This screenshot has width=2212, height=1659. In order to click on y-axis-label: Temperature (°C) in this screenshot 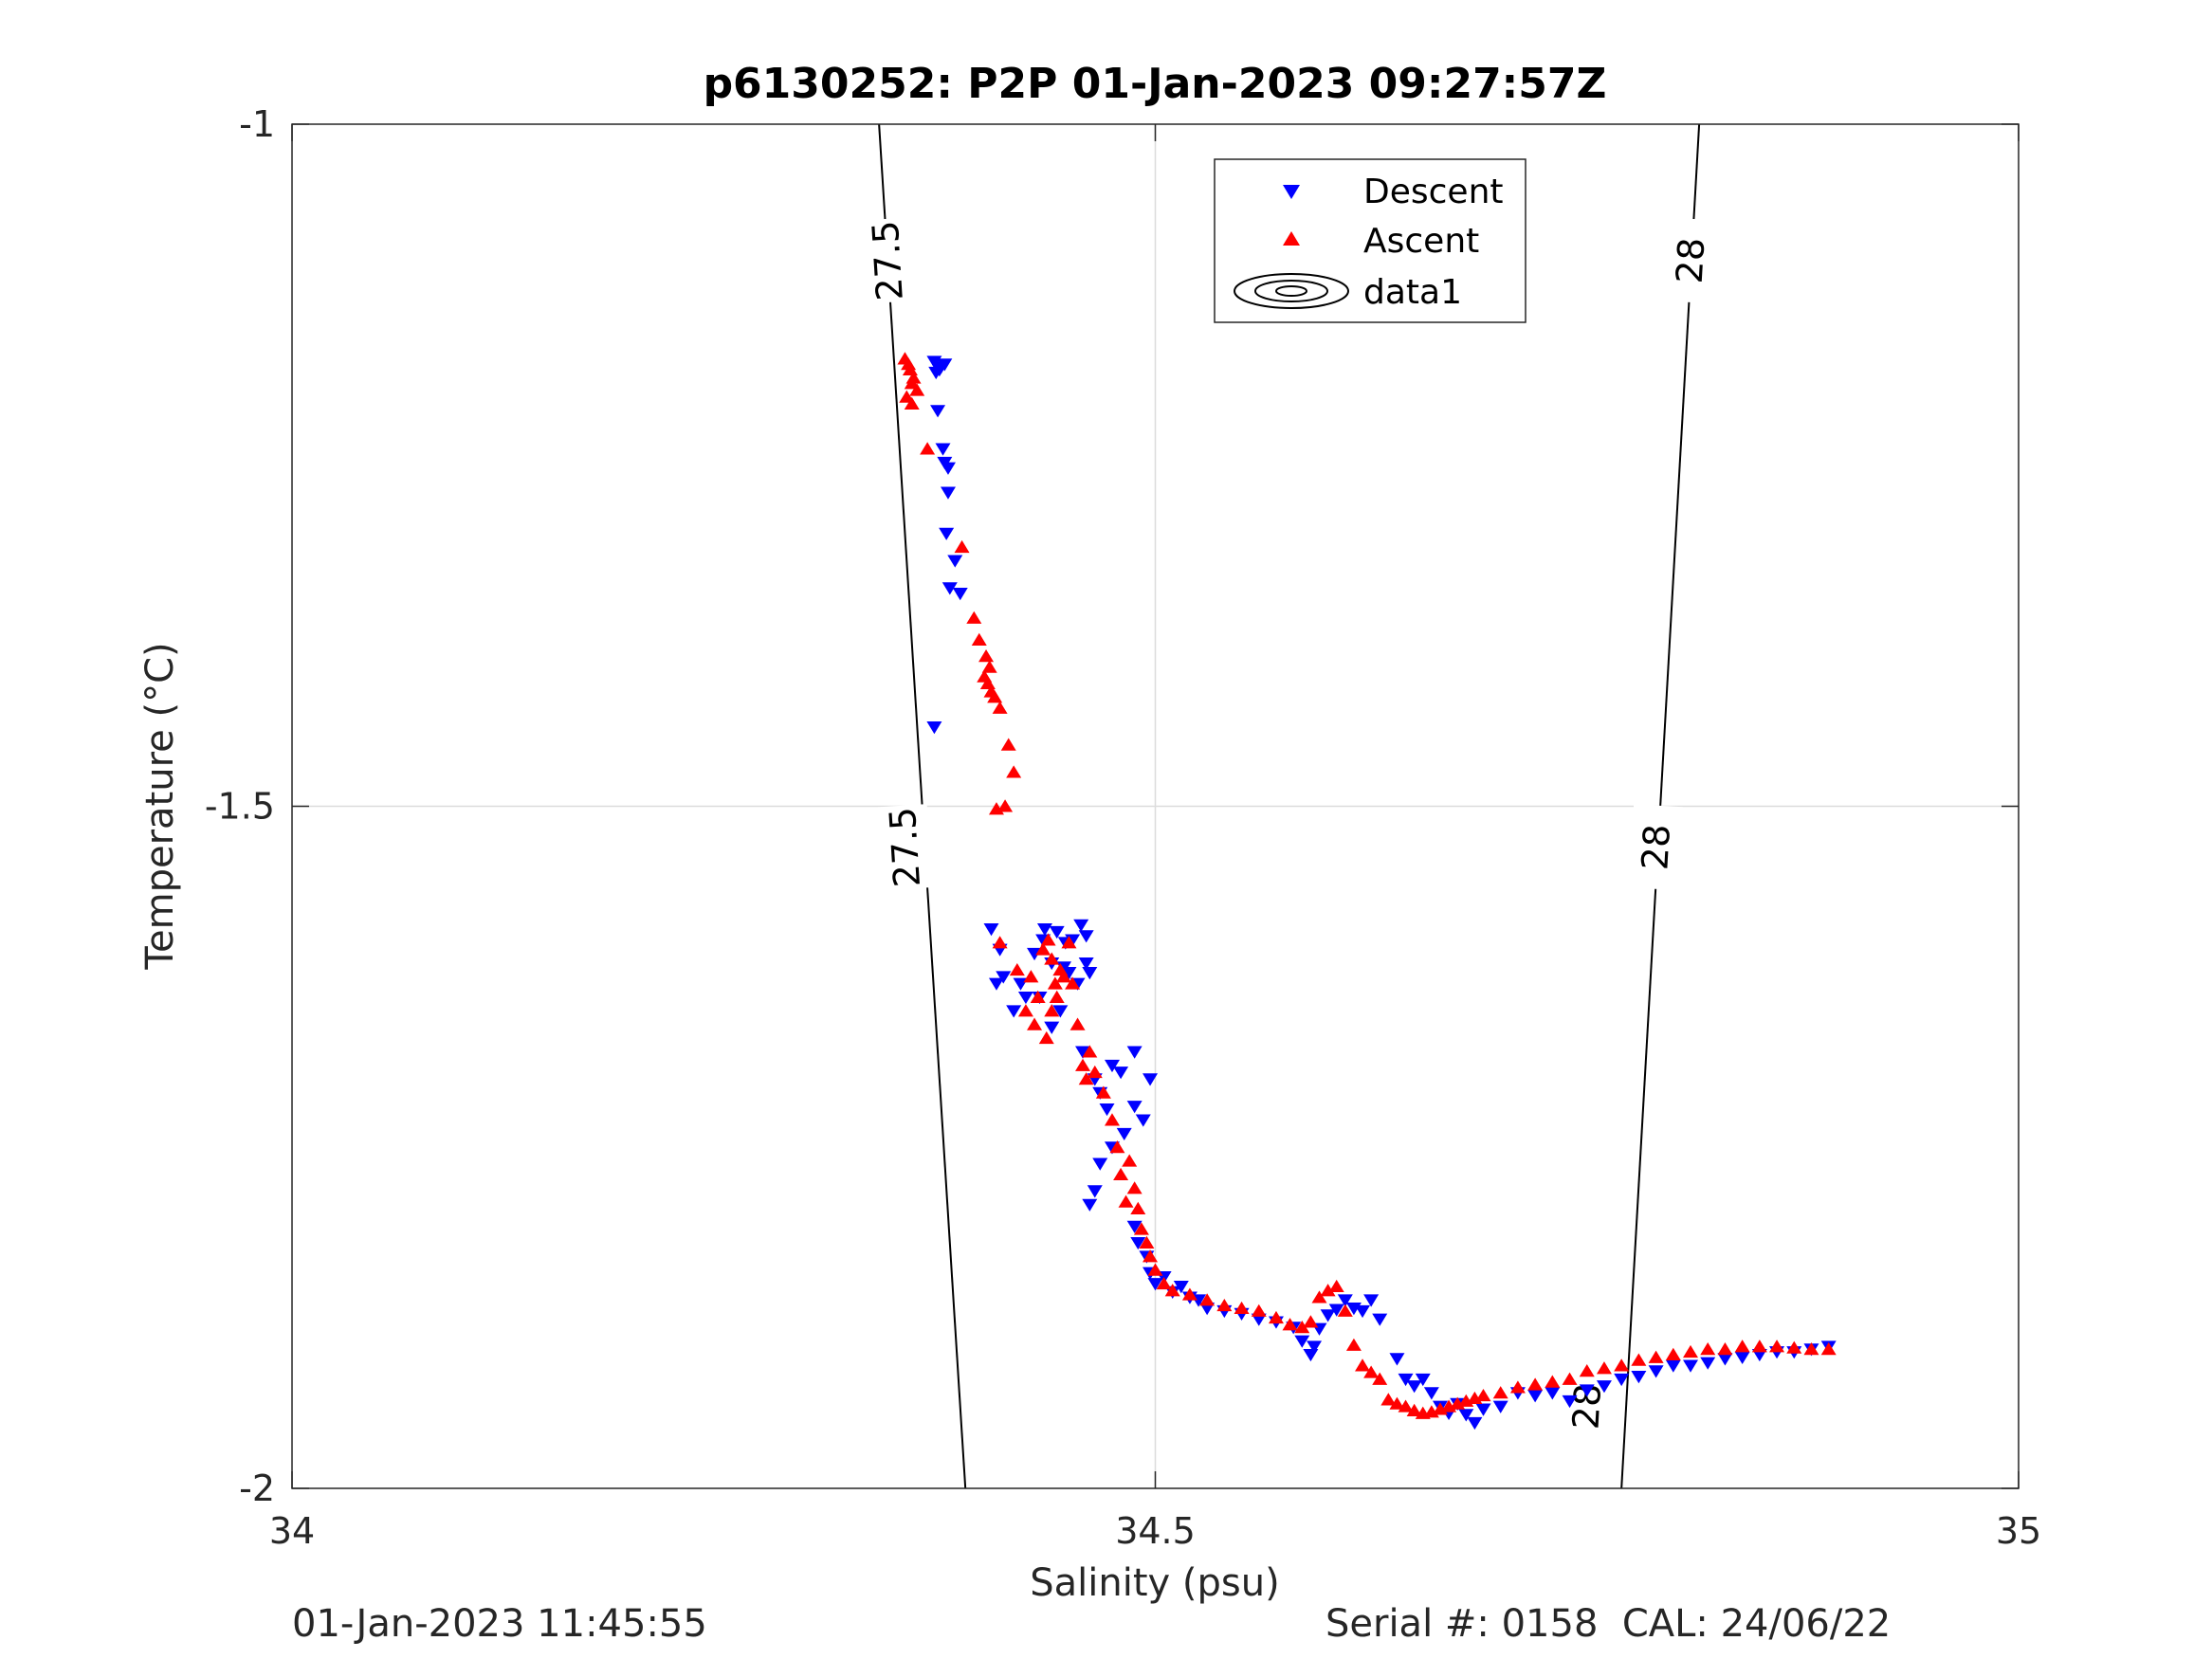, I will do `click(160, 806)`.